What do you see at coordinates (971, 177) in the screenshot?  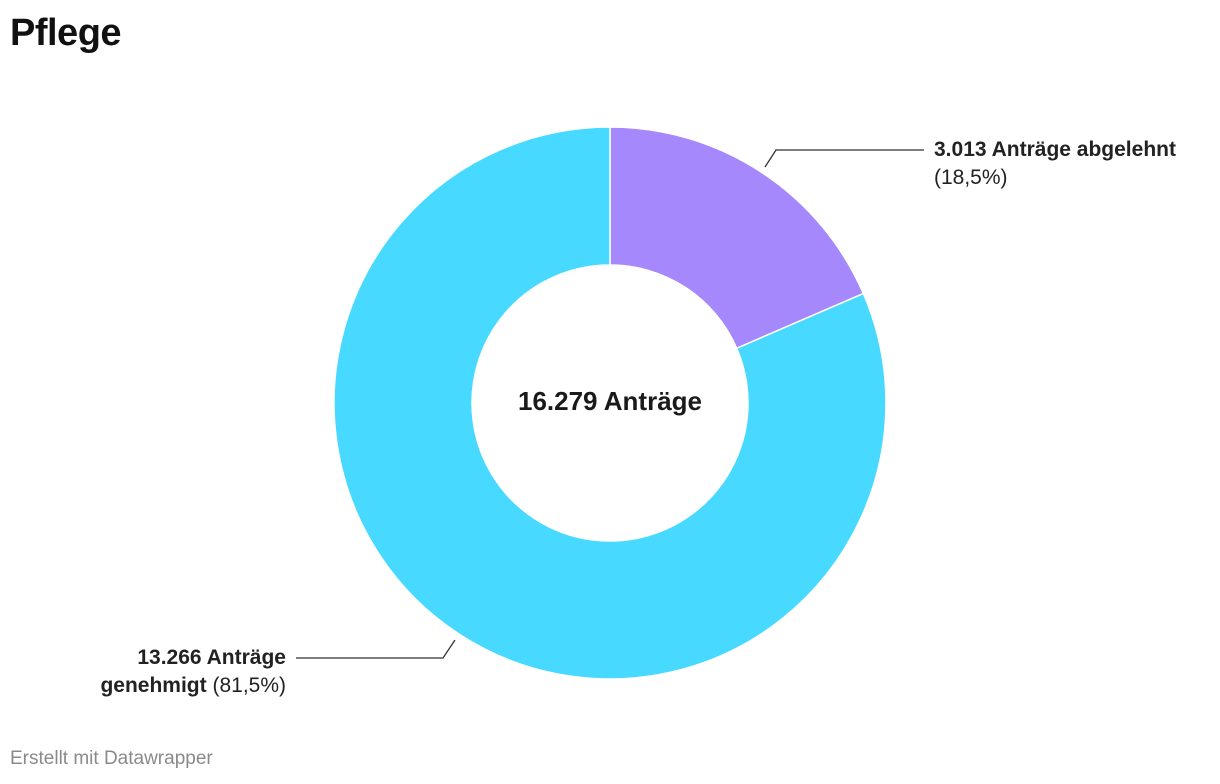 I see `rejected-percent-label: (18,5%)` at bounding box center [971, 177].